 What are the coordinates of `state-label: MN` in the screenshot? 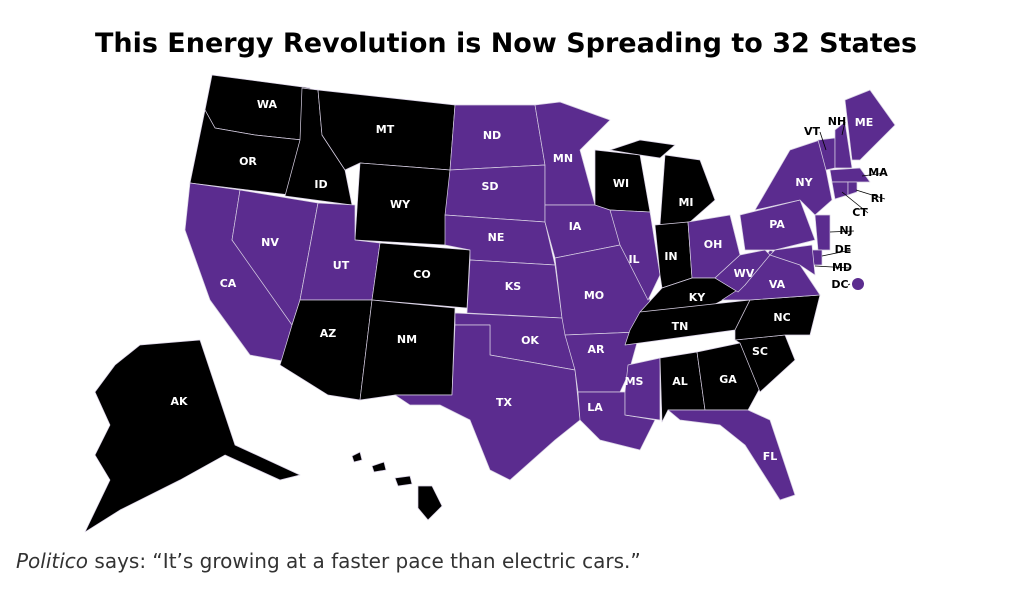 It's located at (563, 158).